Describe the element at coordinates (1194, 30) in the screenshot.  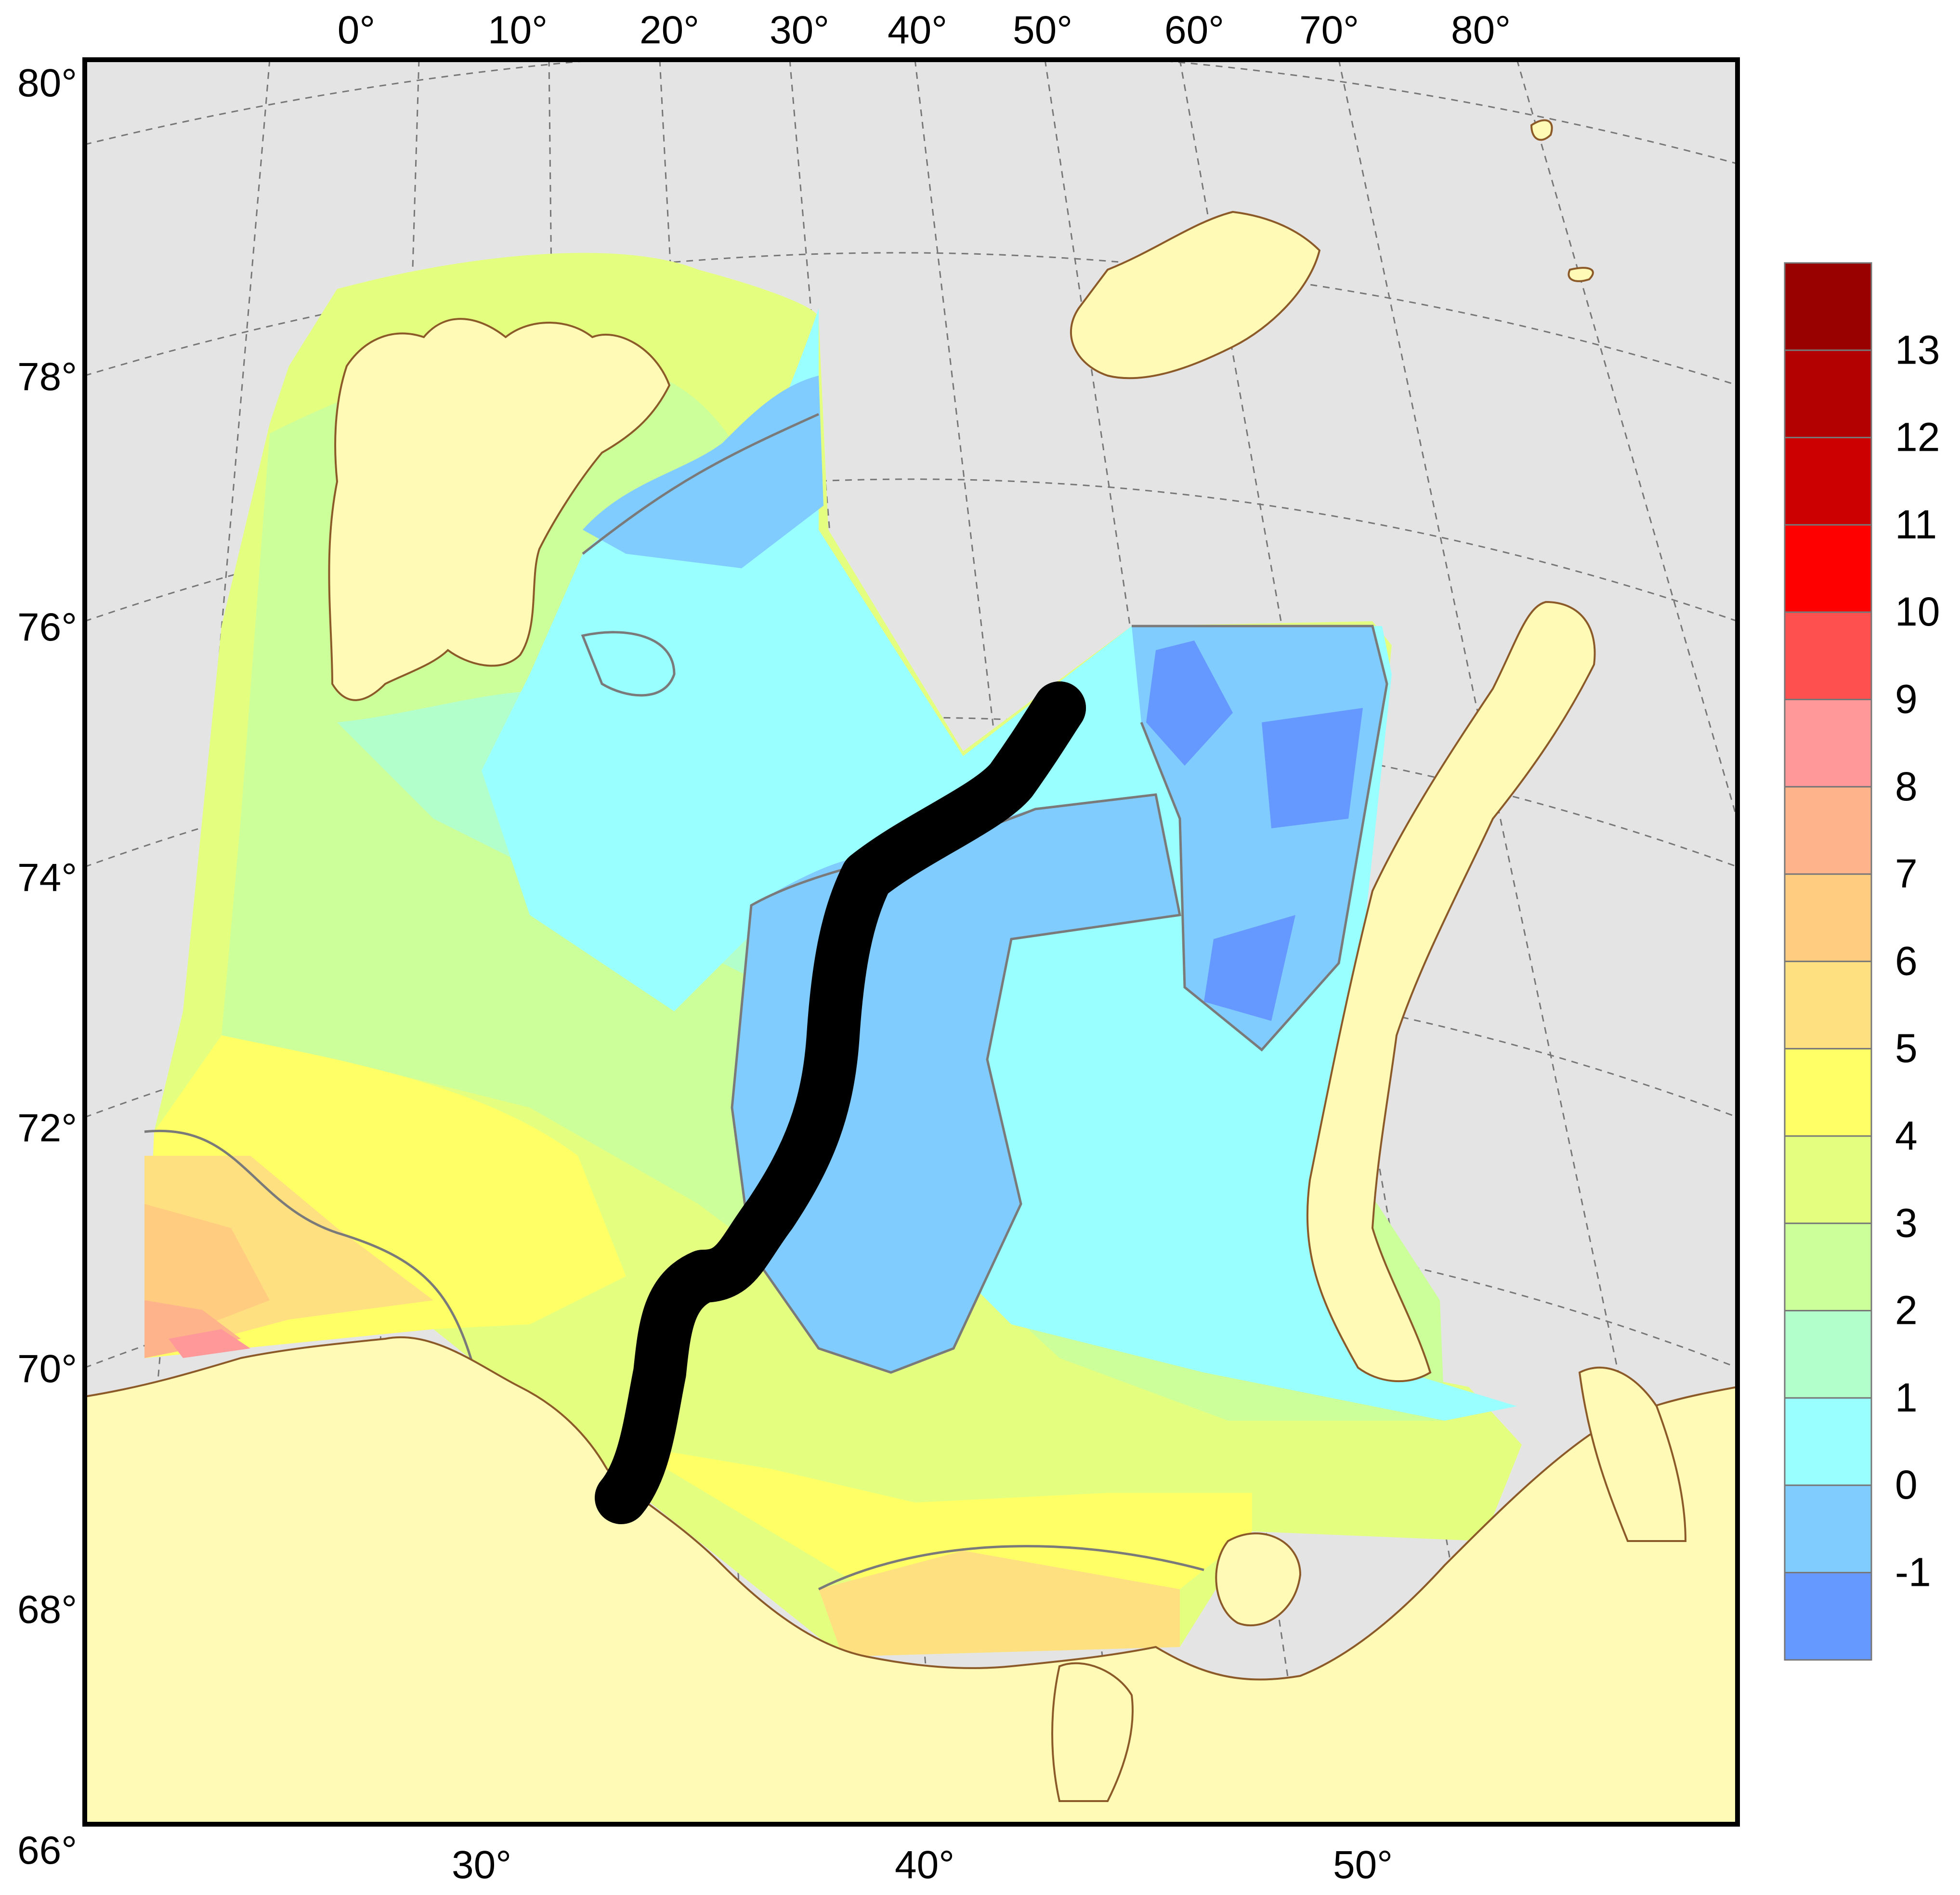
I see `top-lon-label: 60°` at that location.